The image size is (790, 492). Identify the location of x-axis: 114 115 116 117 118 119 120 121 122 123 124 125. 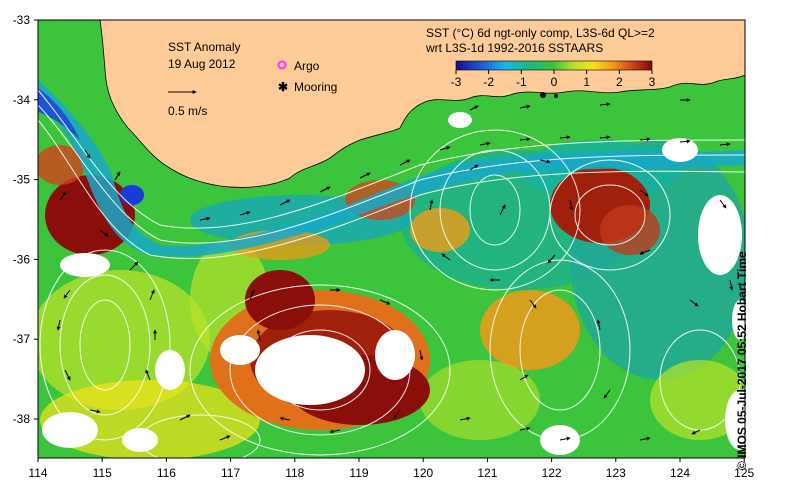
(391, 469).